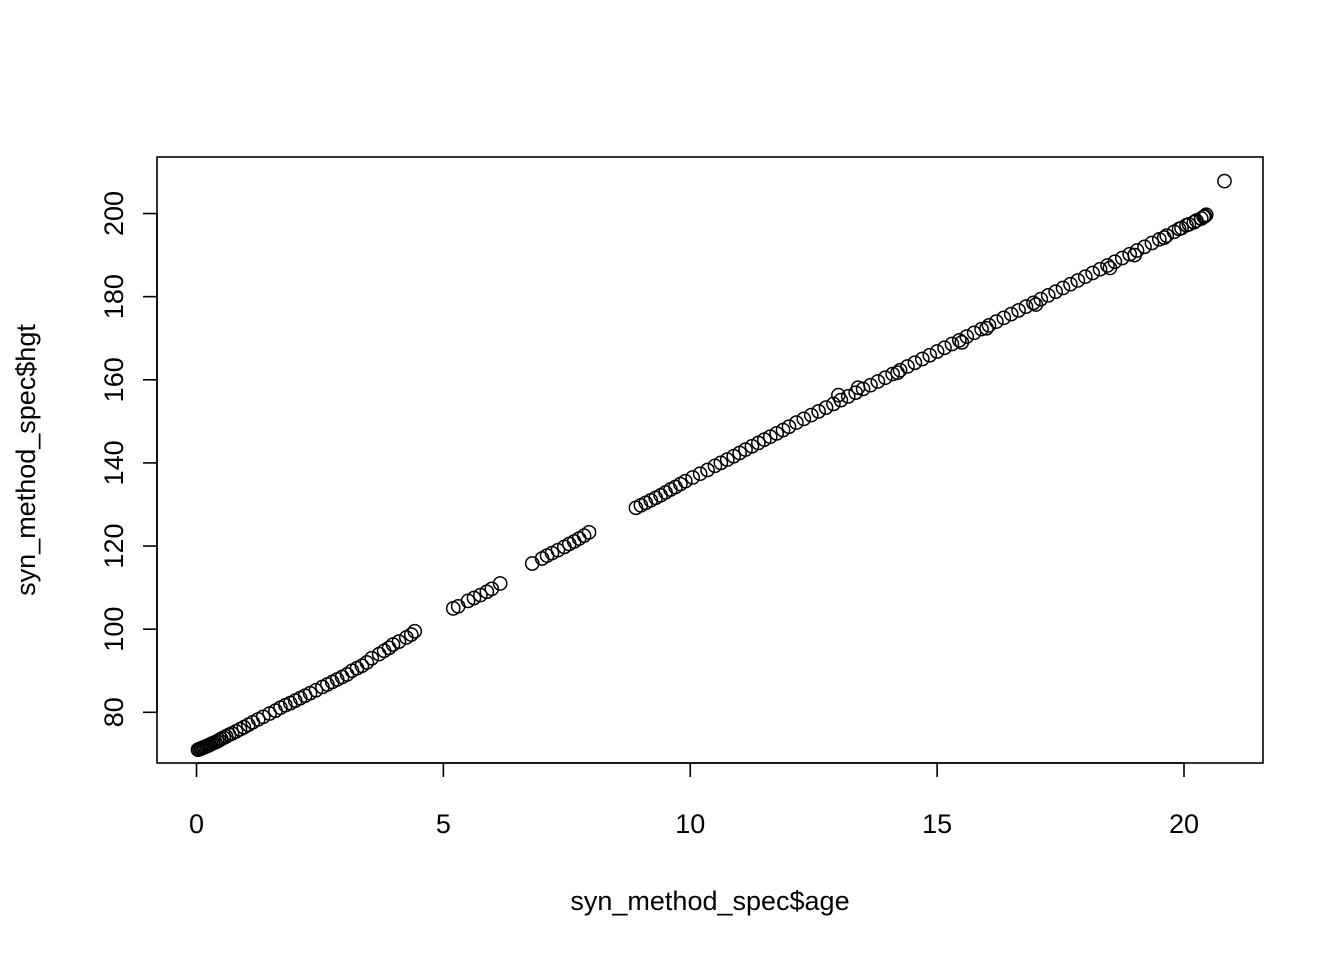 The width and height of the screenshot is (1344, 960). I want to click on y-tick-label: 140, so click(114, 462).